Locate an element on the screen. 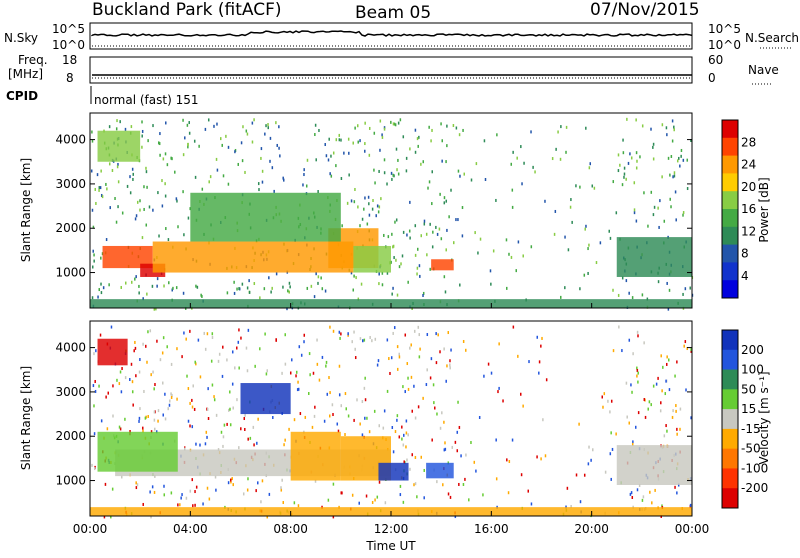 This screenshot has height=558, width=800. colorbar-segment is located at coordinates (730, 498).